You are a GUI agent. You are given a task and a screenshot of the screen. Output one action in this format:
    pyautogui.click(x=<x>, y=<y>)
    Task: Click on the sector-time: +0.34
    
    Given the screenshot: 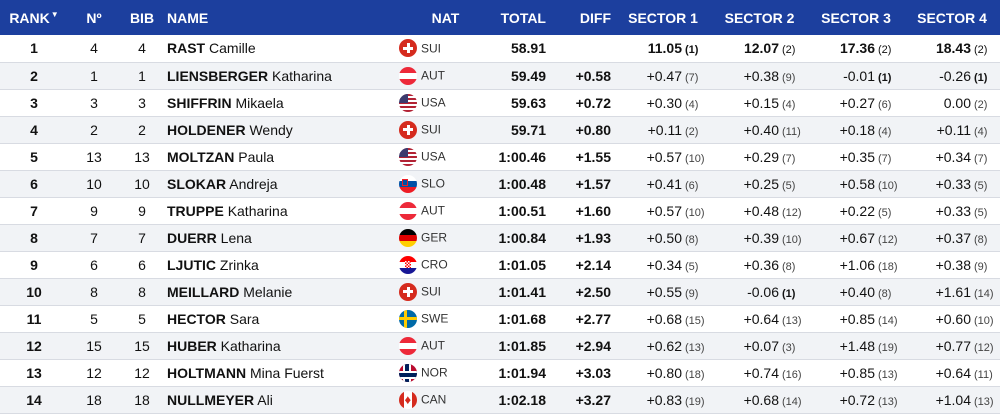 What is the action you would take?
    pyautogui.click(x=664, y=264)
    